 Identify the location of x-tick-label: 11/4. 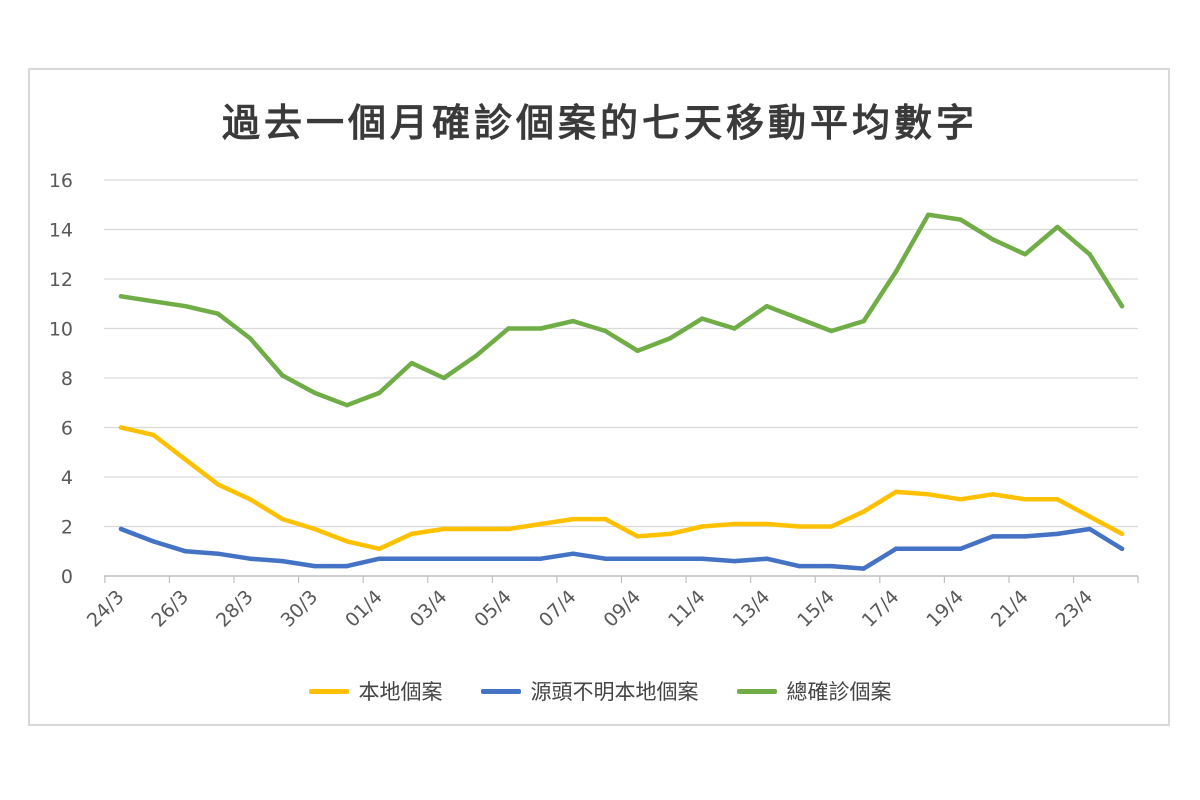
(687, 609).